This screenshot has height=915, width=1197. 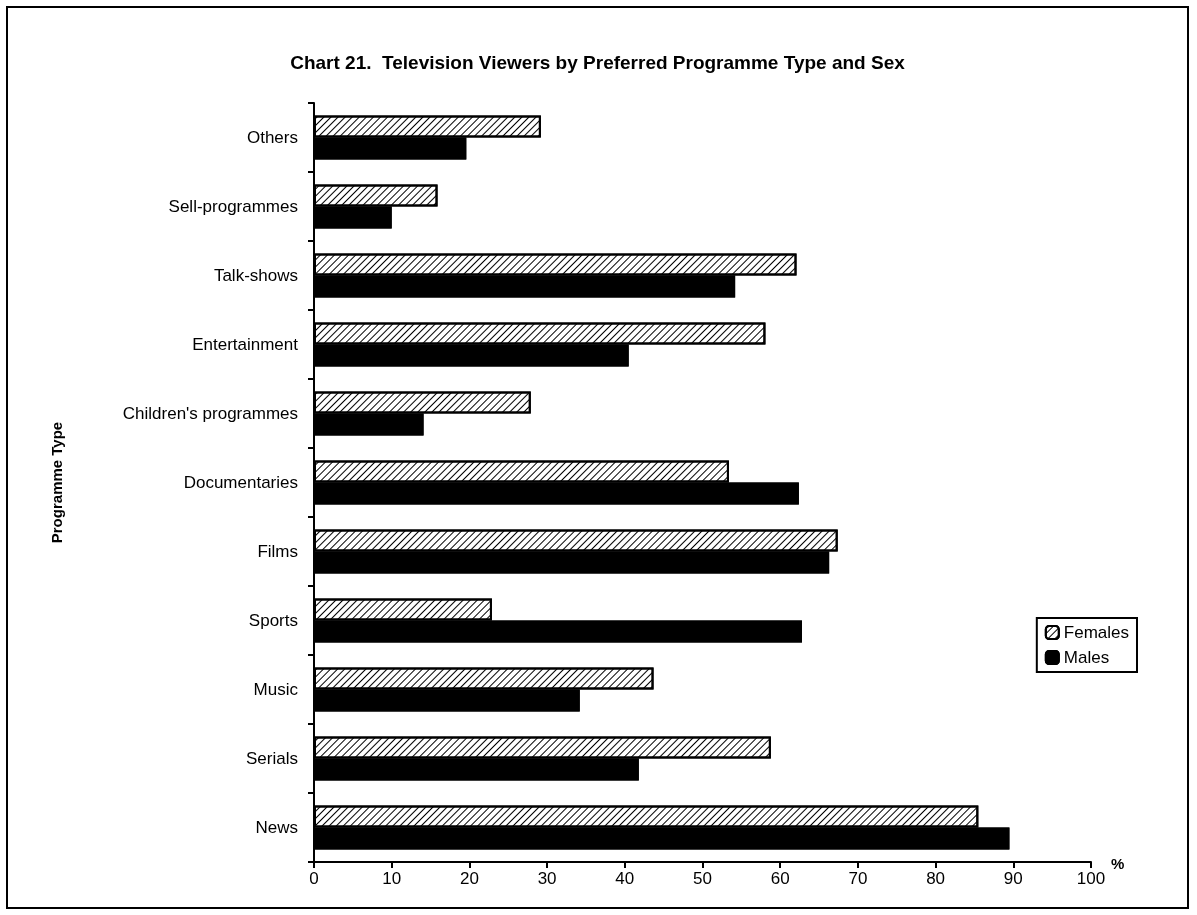 I want to click on y-tick-label: Others, so click(x=272, y=137).